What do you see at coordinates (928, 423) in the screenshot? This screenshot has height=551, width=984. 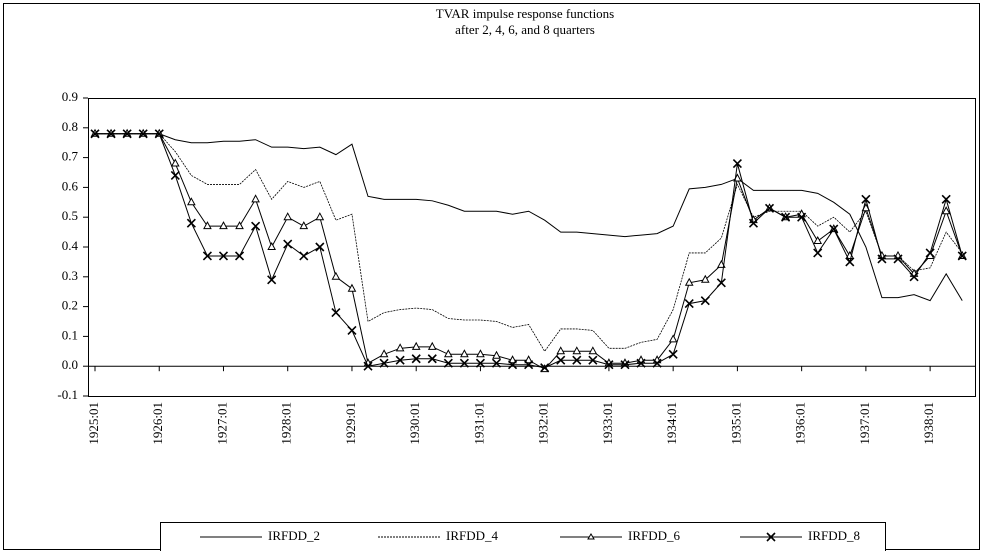 I see `x-tick-label: 1938:01` at bounding box center [928, 423].